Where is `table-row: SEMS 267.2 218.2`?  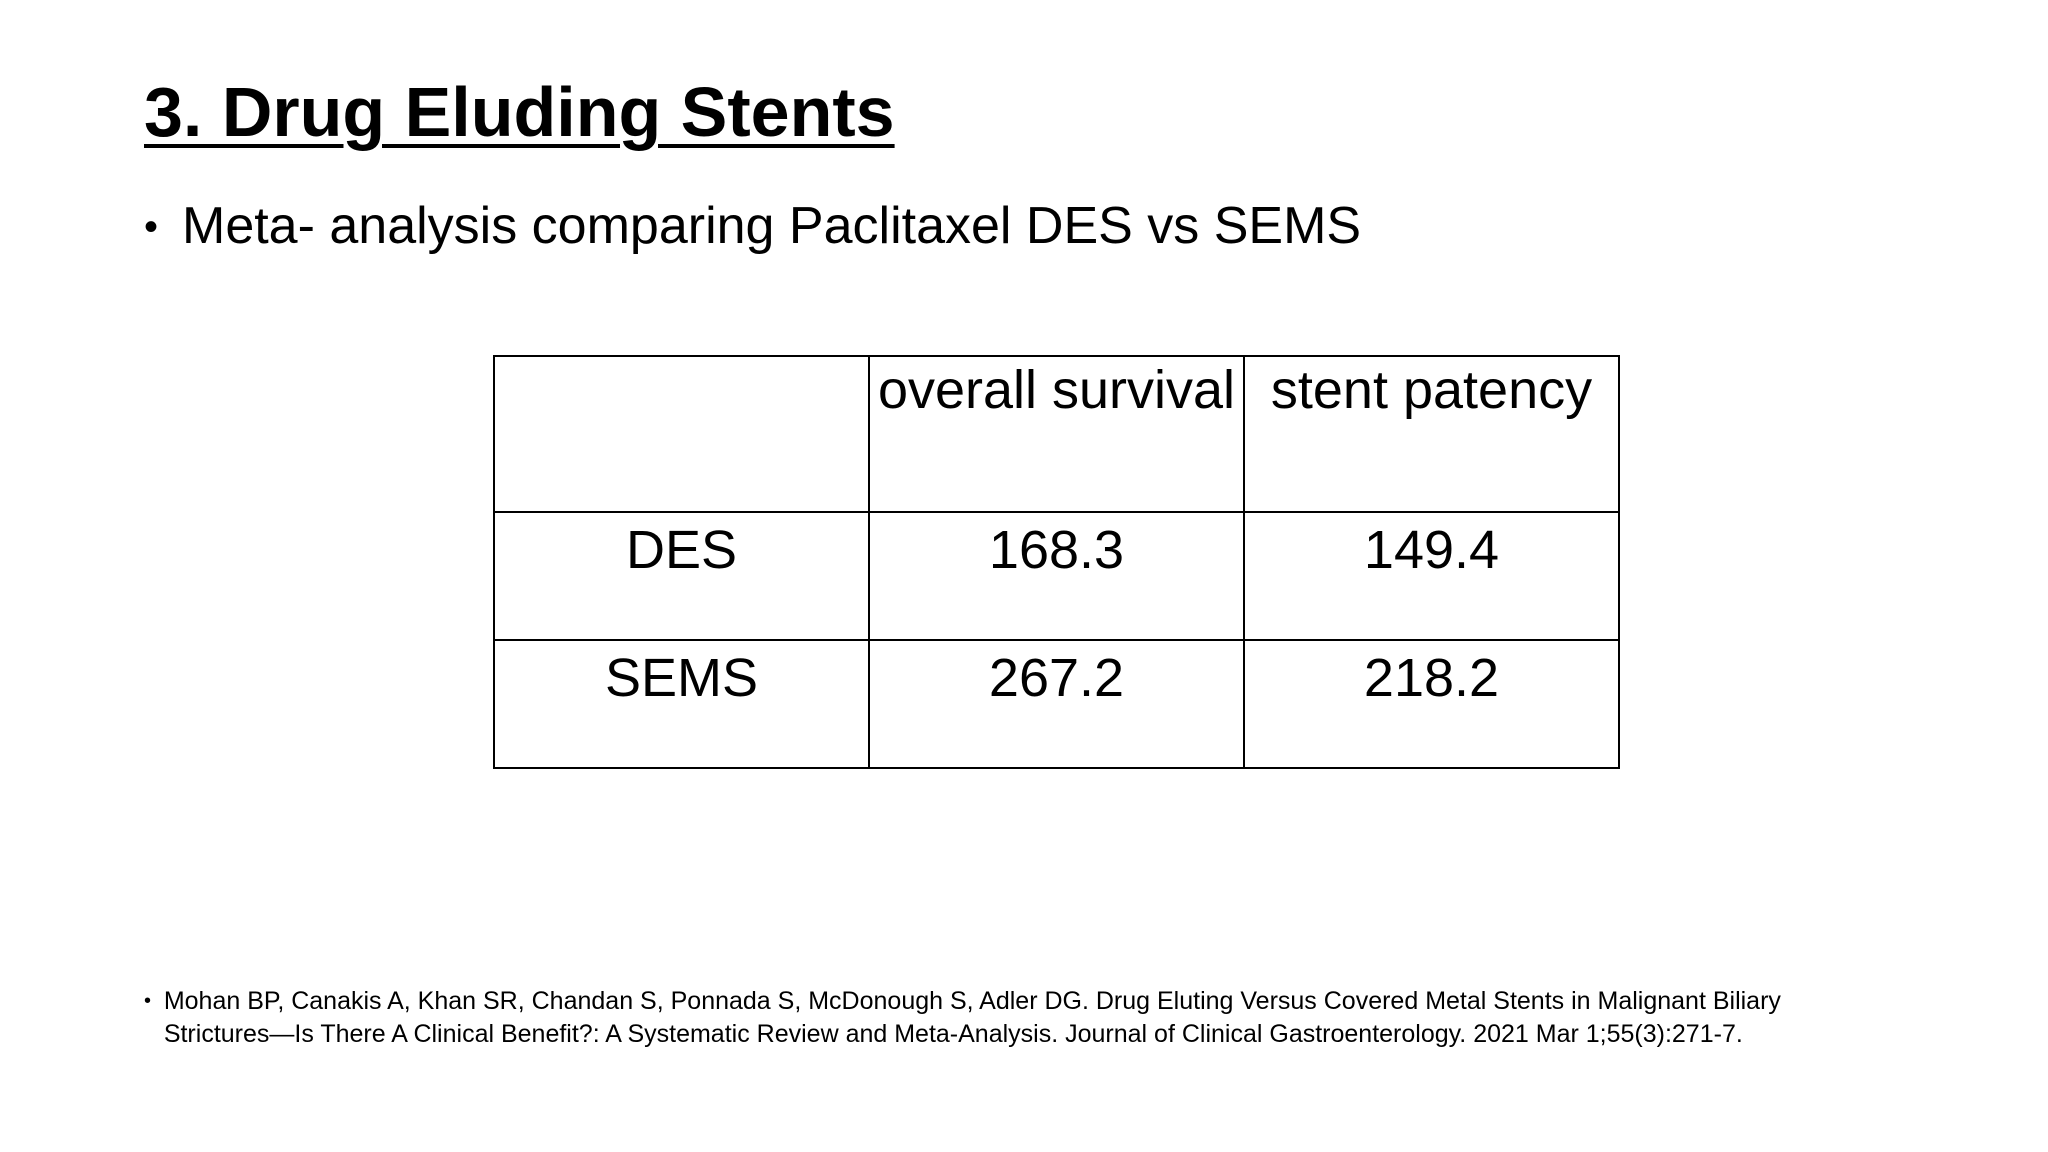 table-row: SEMS 267.2 218.2 is located at coordinates (1056, 704).